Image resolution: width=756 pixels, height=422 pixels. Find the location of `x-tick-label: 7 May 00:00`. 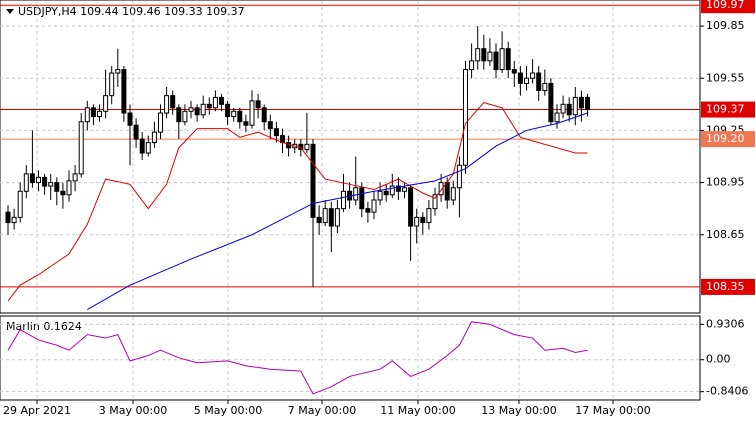

x-tick-label: 7 May 00:00 is located at coordinates (322, 410).